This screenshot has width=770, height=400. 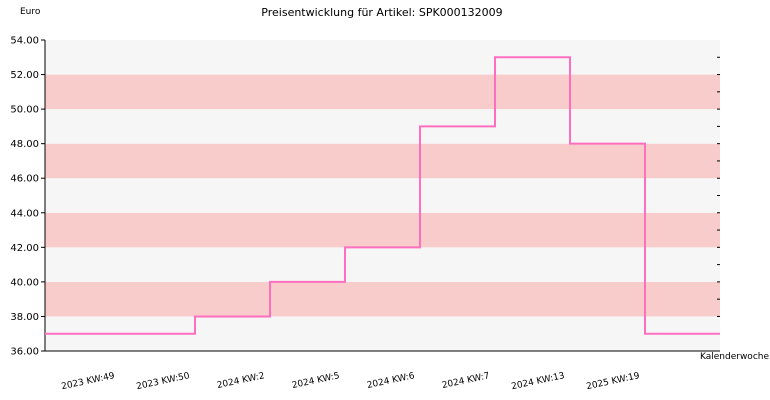 I want to click on y-tick-label: 38.00, so click(x=24, y=317).